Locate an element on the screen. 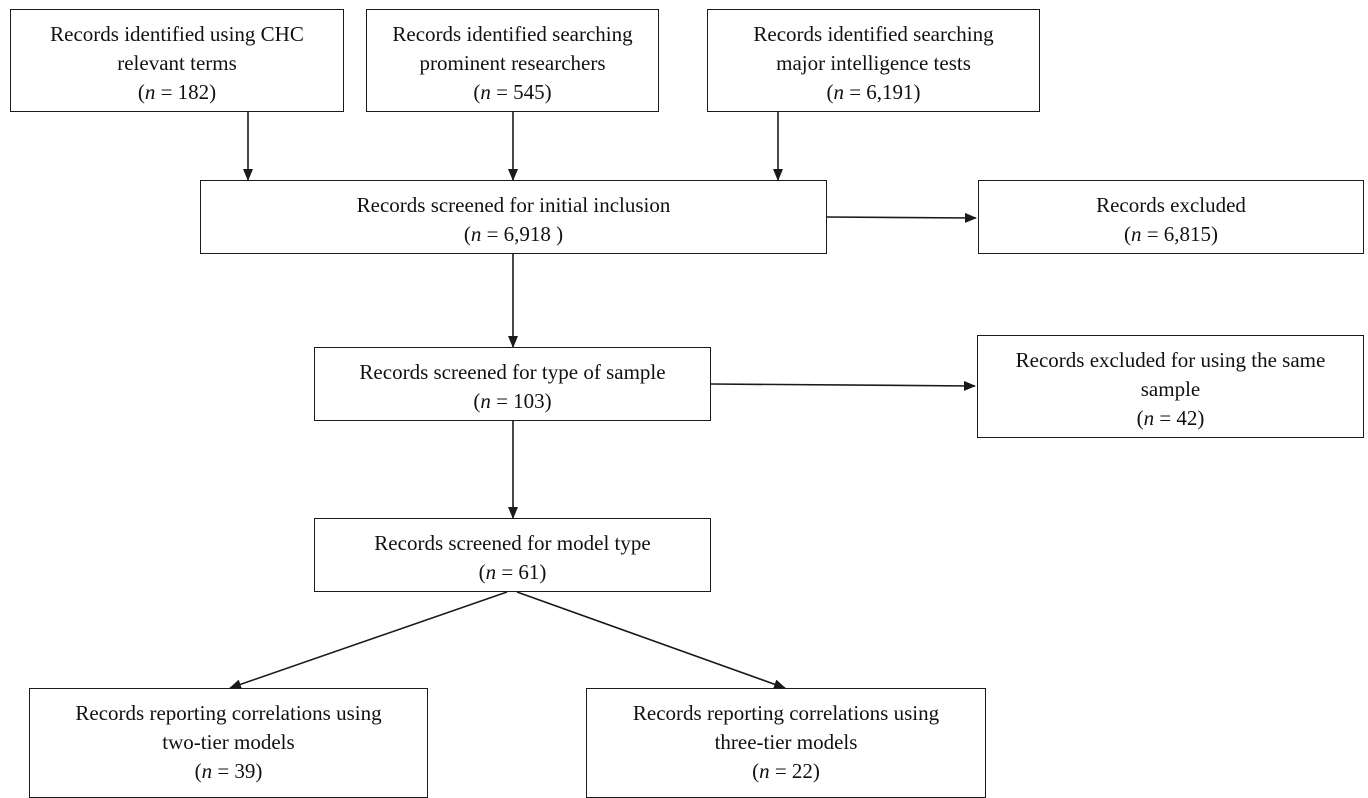  count-value: = 22) is located at coordinates (794, 771).